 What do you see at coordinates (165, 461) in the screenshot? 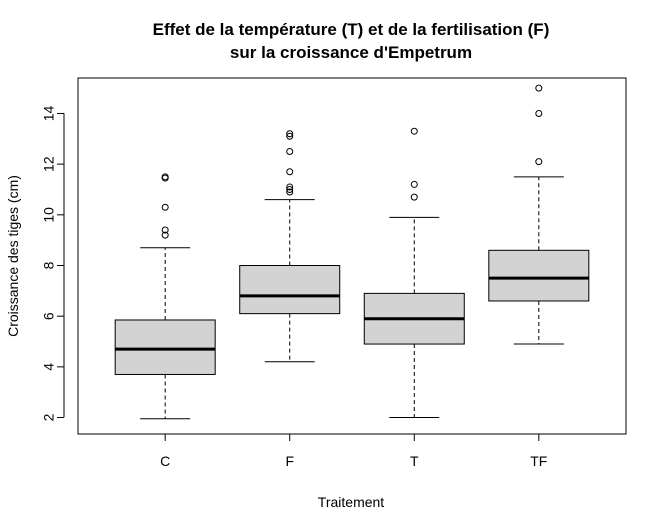
I see `x-tick-label: C` at bounding box center [165, 461].